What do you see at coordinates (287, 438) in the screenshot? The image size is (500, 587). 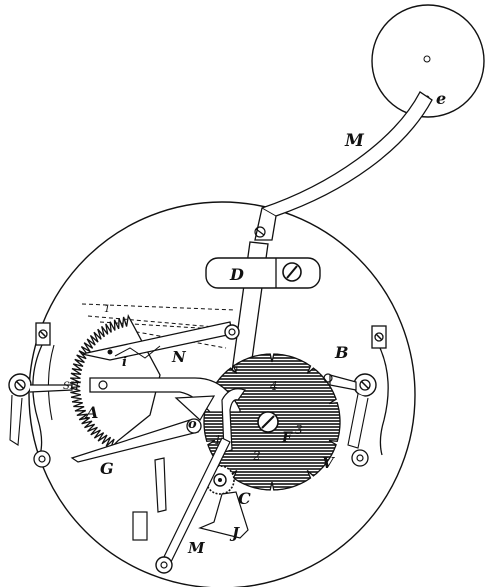 I see `label-F: F` at bounding box center [287, 438].